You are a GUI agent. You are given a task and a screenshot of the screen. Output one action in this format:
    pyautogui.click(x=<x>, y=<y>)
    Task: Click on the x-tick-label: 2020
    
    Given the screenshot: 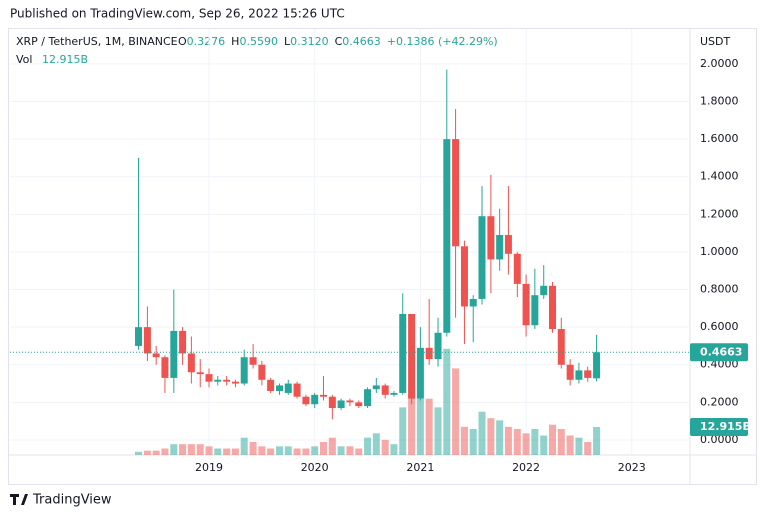 What is the action you would take?
    pyautogui.click(x=315, y=467)
    